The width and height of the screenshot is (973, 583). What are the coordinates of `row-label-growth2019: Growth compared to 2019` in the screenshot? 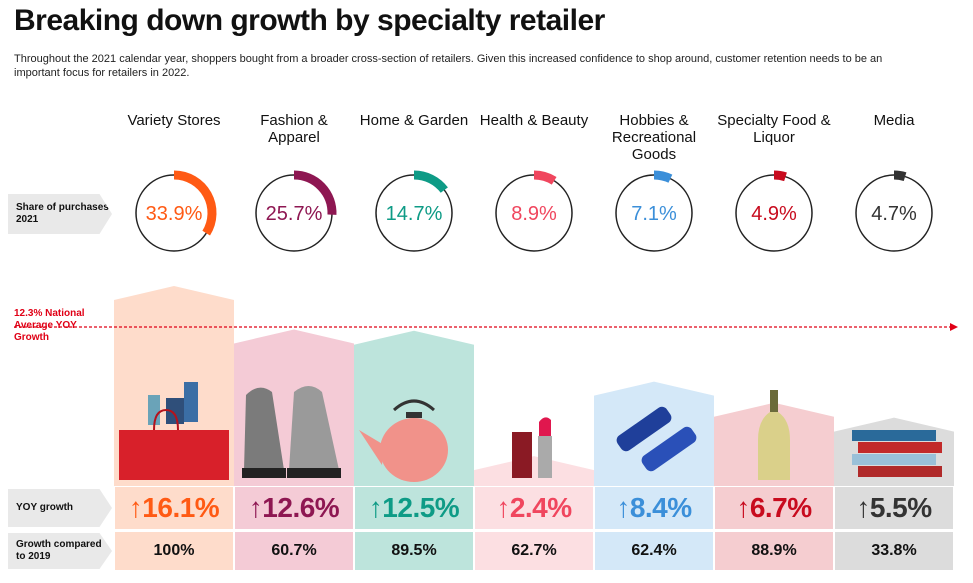 It's located at (60, 551).